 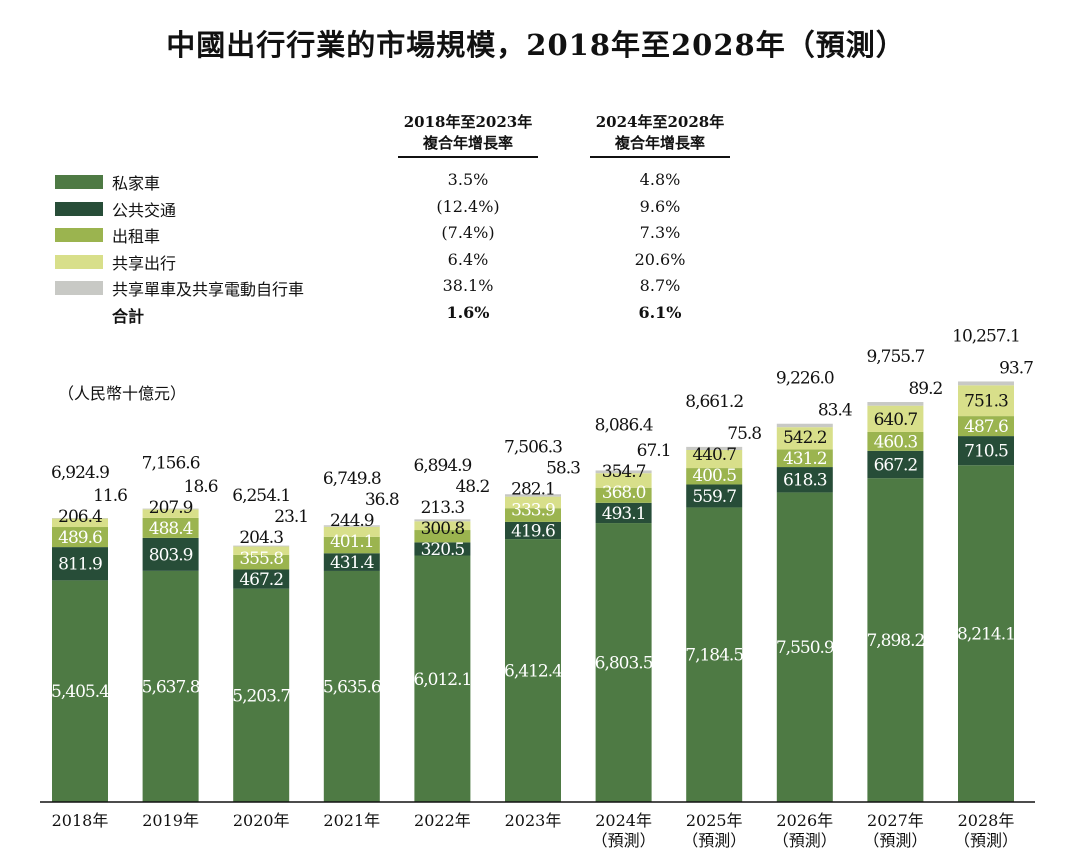 I want to click on cagr-value-1: 1.6%, so click(x=468, y=312).